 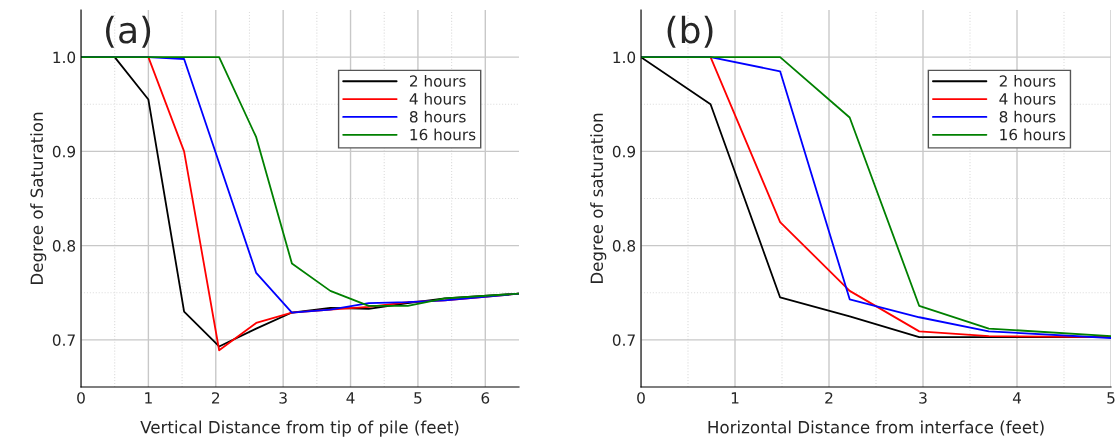 I want to click on annotation: (b), so click(x=690, y=31).